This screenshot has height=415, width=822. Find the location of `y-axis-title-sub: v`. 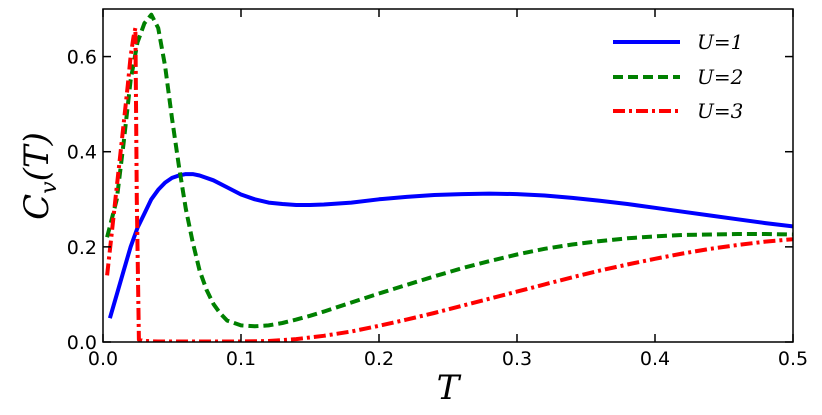

y-axis-title-sub: v is located at coordinates (49, 187).